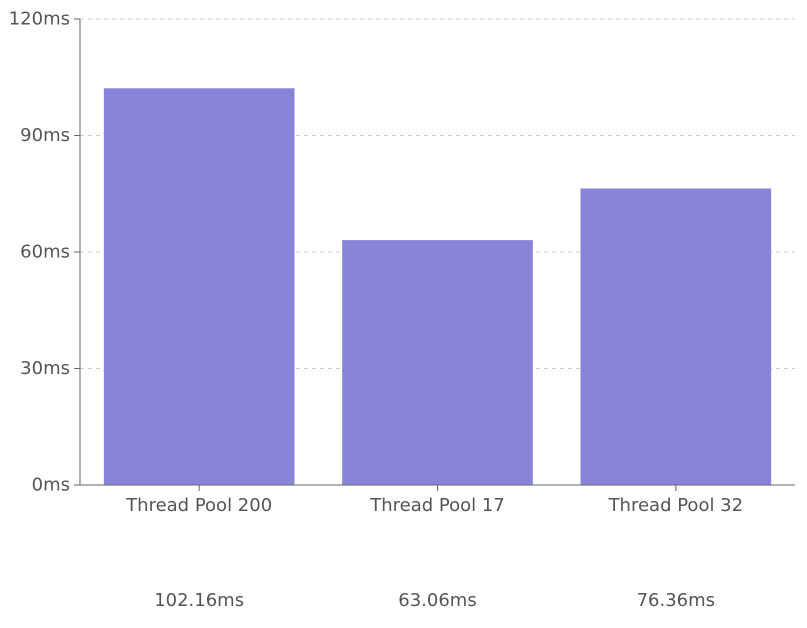  I want to click on value-labels: 102.16ms 63.06ms 76.36ms, so click(434, 600).